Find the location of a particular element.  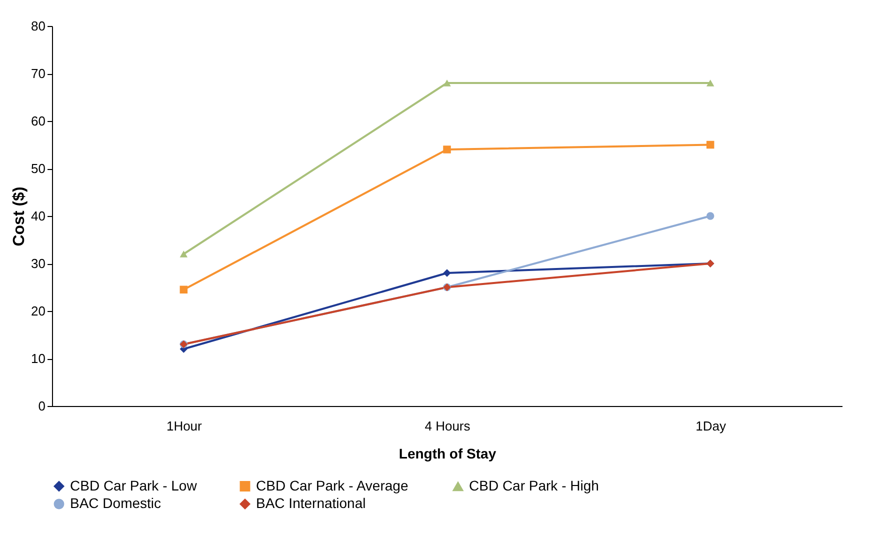

y-tick-label: 60 is located at coordinates (38, 121).